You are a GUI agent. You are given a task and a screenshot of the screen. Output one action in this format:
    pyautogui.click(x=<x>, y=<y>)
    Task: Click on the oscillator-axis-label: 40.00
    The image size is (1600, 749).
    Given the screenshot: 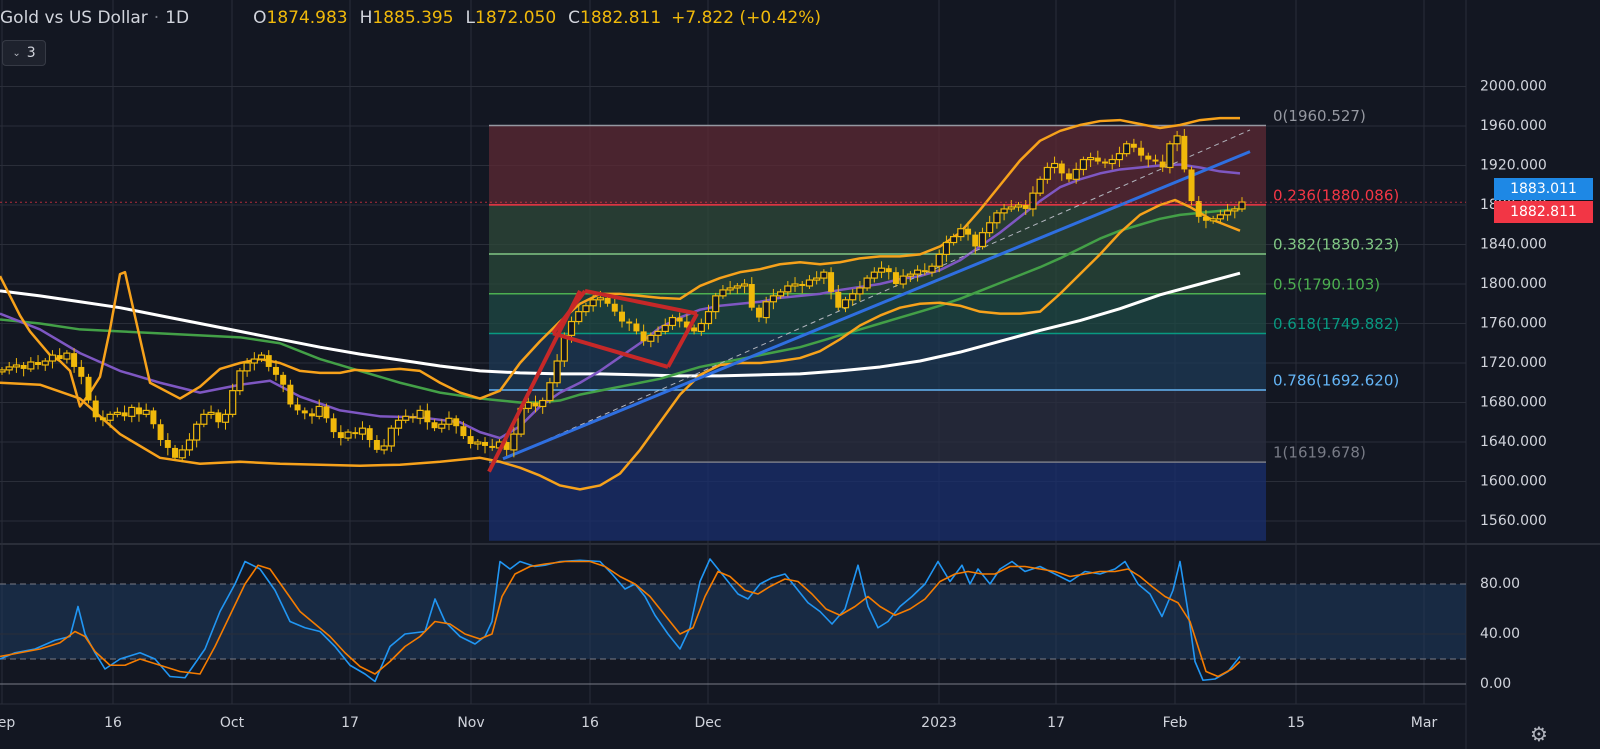 What is the action you would take?
    pyautogui.click(x=1500, y=634)
    